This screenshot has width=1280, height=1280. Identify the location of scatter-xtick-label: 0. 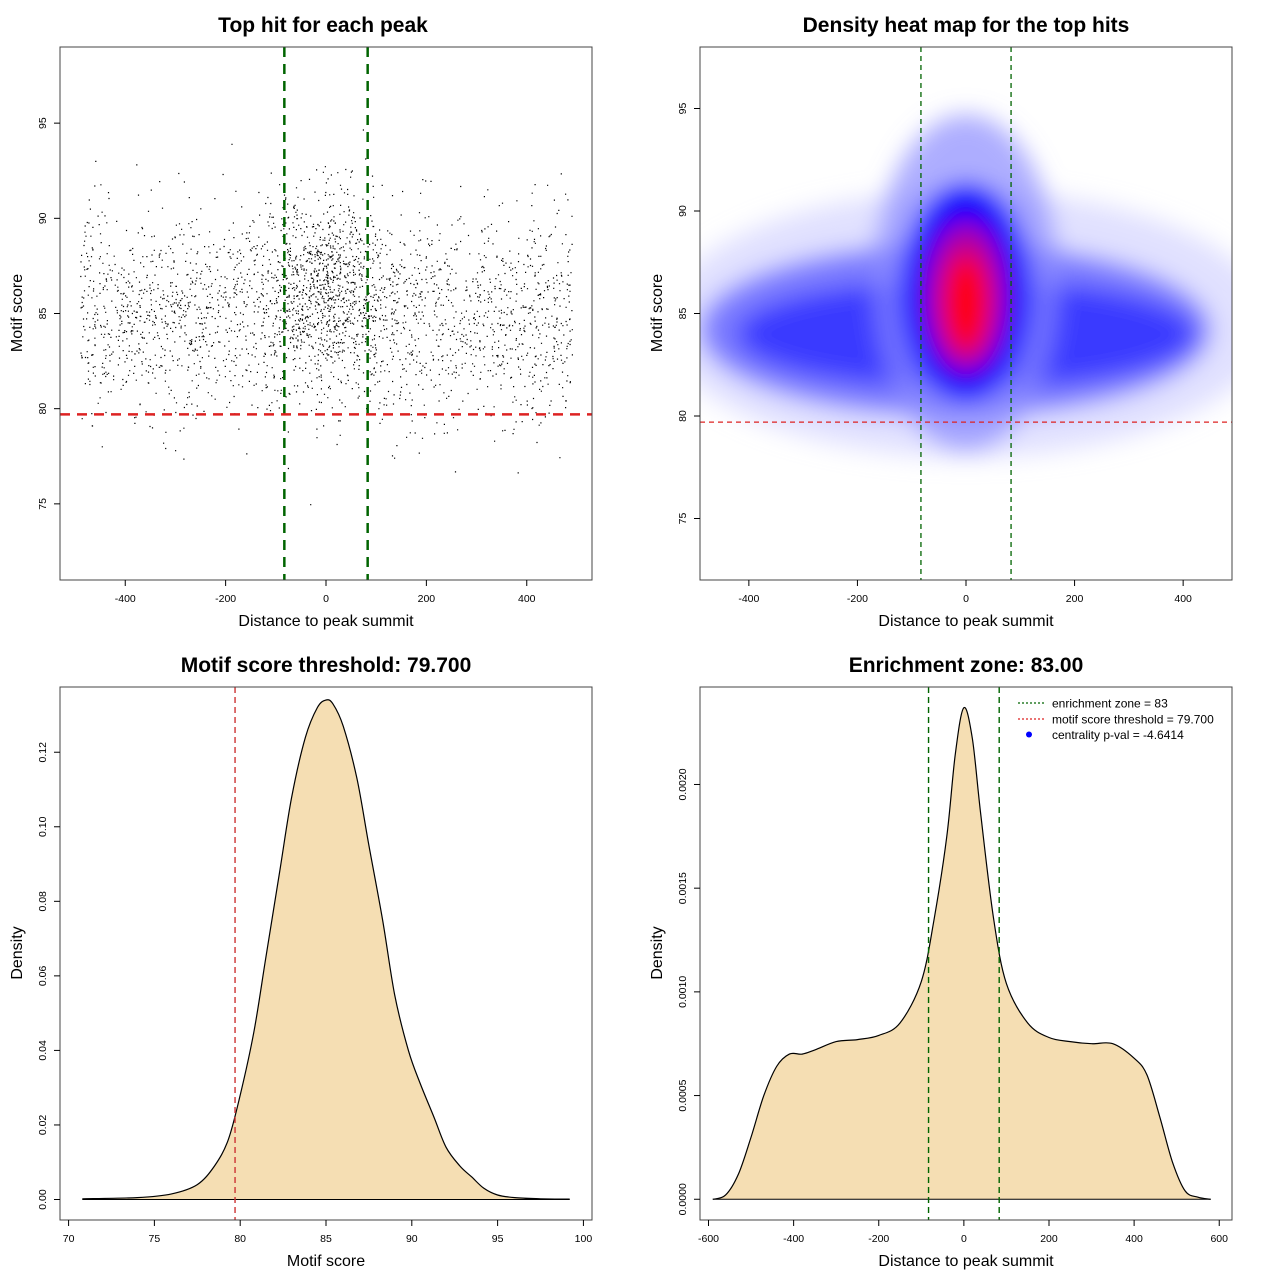
(326, 599).